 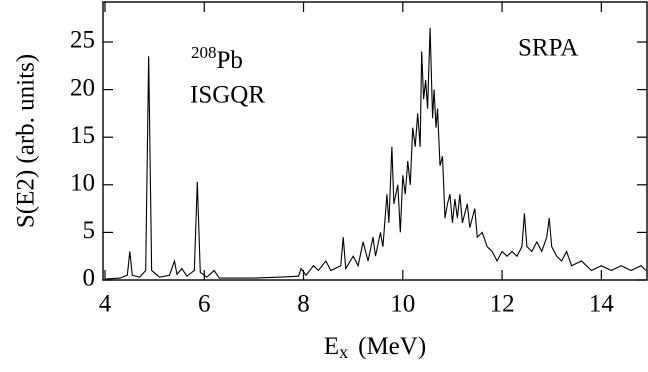 I want to click on x-label-unit: (MeV), so click(x=392, y=346).